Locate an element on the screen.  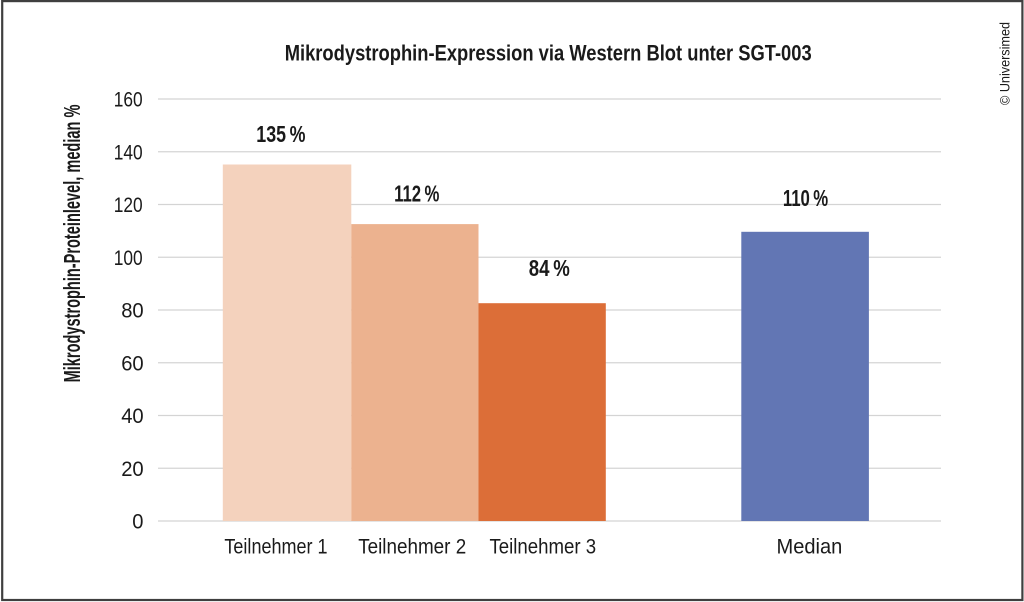
svg-text: 40 is located at coordinates (132, 416).